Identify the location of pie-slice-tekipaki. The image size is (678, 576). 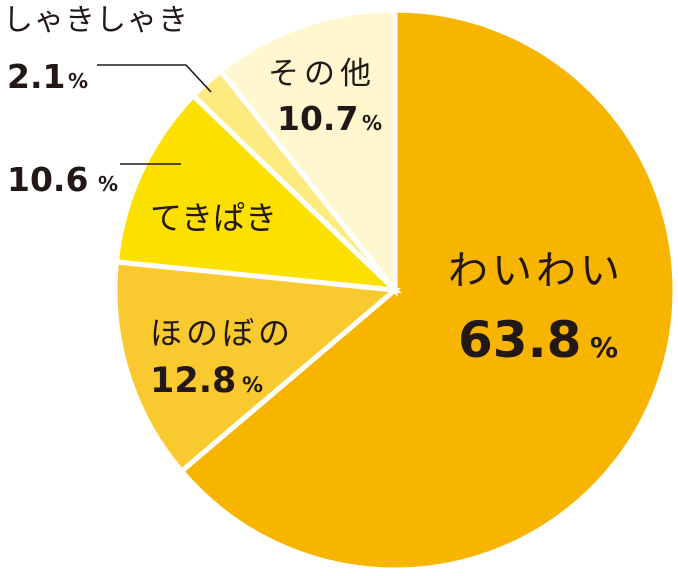
(257, 193).